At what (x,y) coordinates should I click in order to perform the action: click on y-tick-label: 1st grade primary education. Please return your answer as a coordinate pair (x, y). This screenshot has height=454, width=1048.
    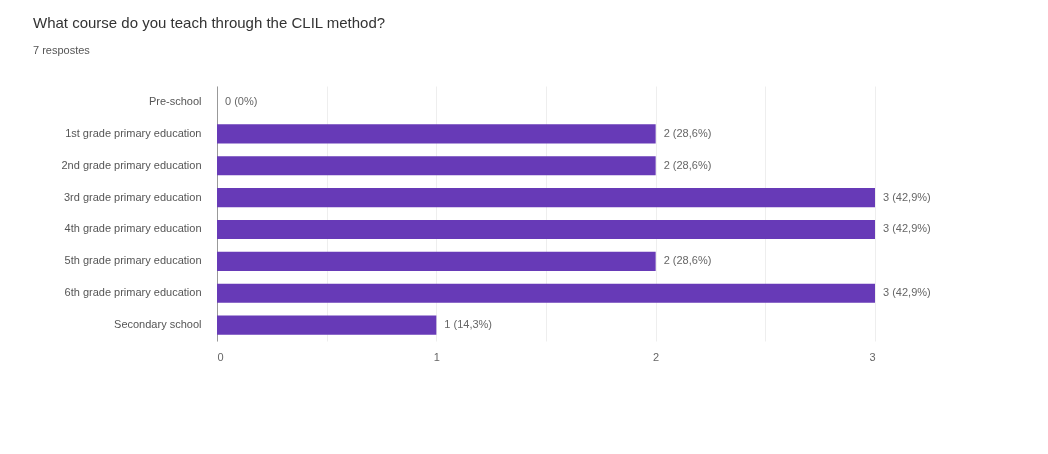
    Looking at the image, I should click on (133, 132).